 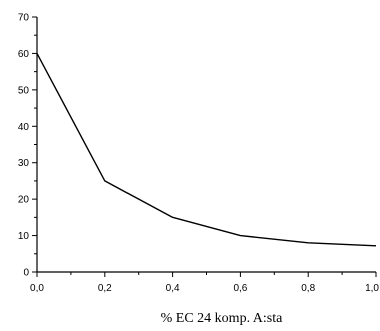 I want to click on y-tick-label: 60, so click(x=24, y=54).